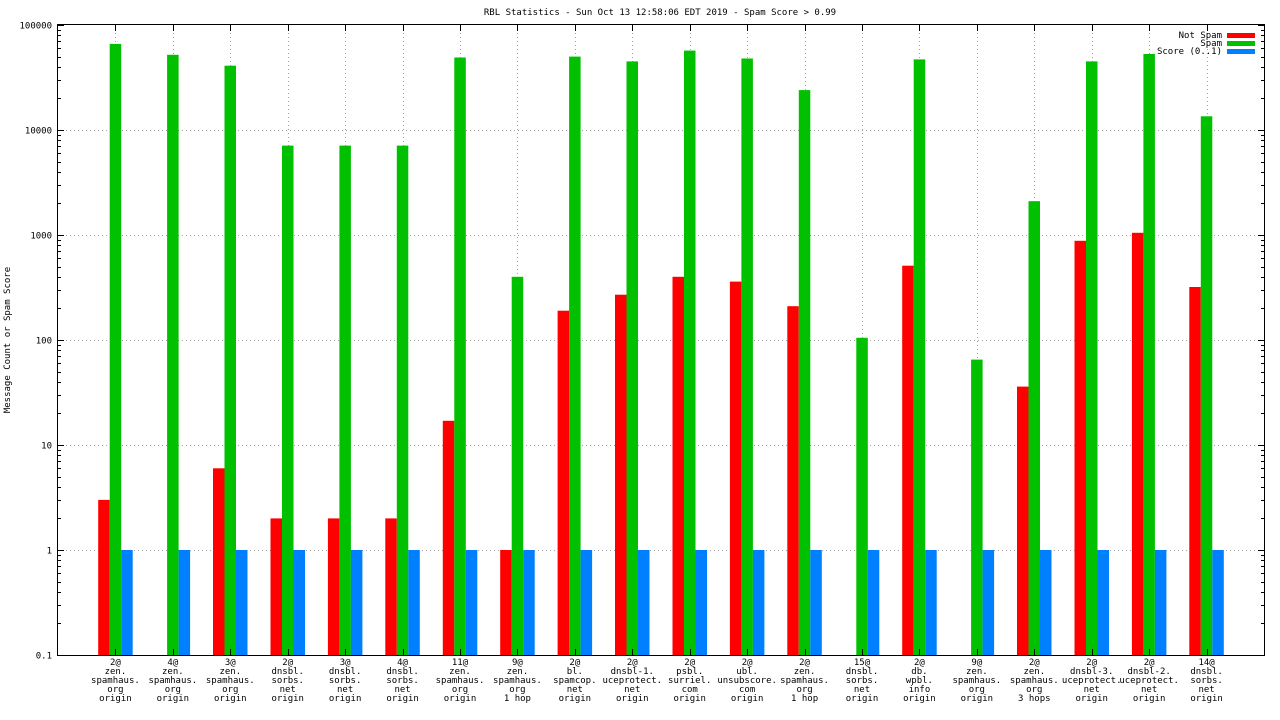 The image size is (1280, 720). What do you see at coordinates (689, 672) in the screenshot?
I see `x-tick-label-line: psbl.` at bounding box center [689, 672].